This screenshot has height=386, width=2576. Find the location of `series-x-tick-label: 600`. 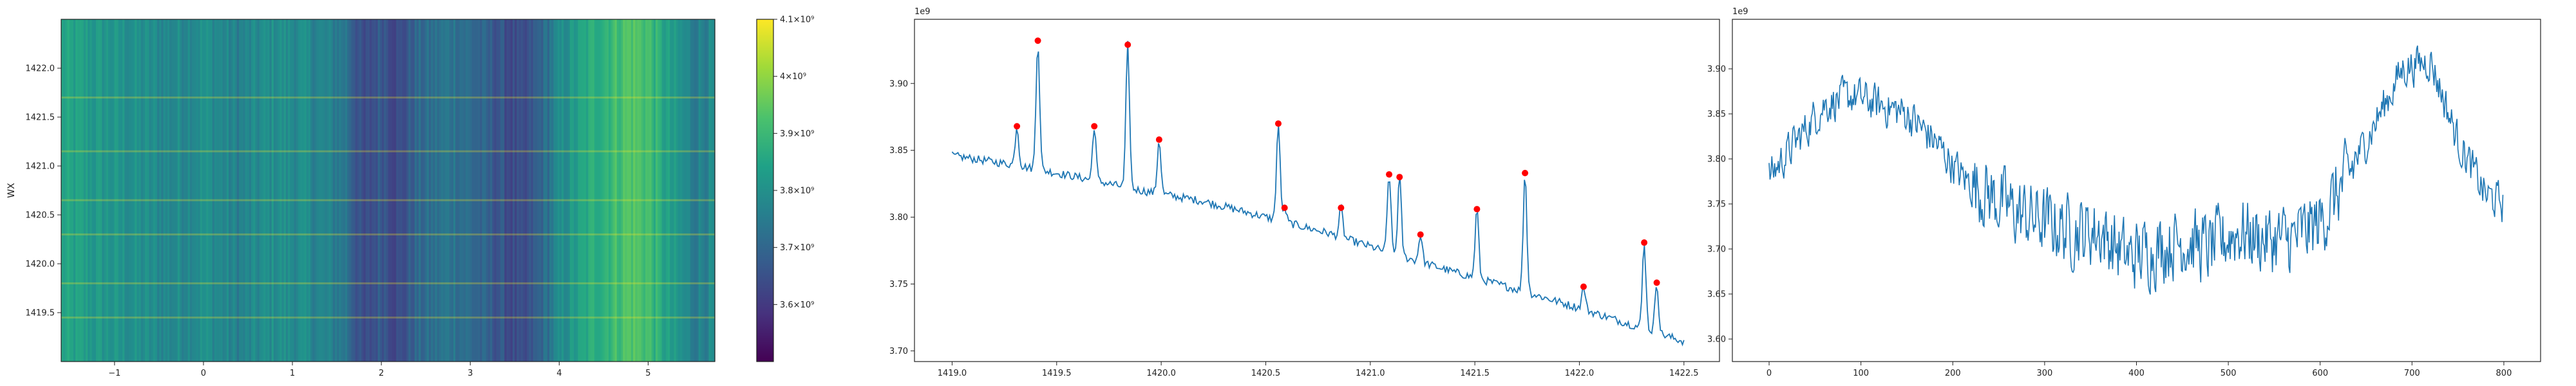

series-x-tick-label: 600 is located at coordinates (2320, 373).